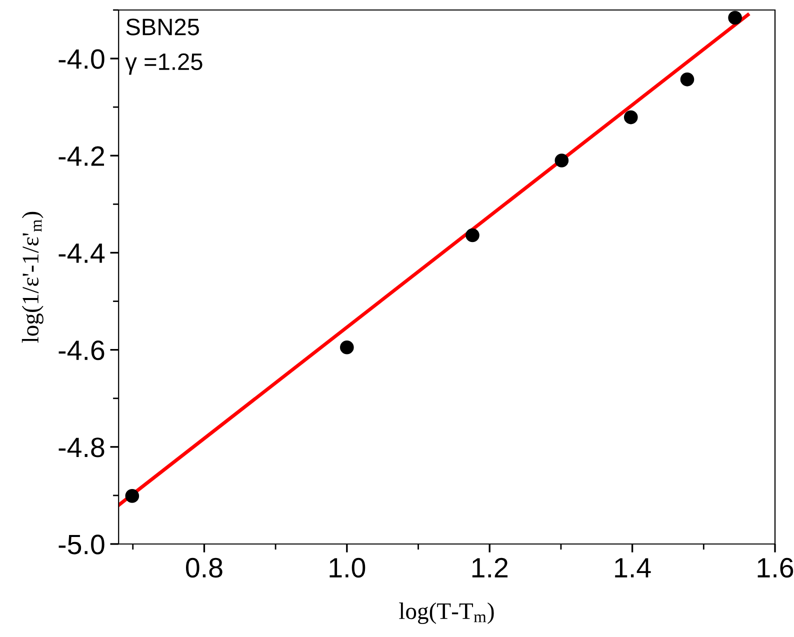 The height and width of the screenshot is (637, 794). Describe the element at coordinates (348, 568) in the screenshot. I see `x-tick-label: 1.0` at that location.